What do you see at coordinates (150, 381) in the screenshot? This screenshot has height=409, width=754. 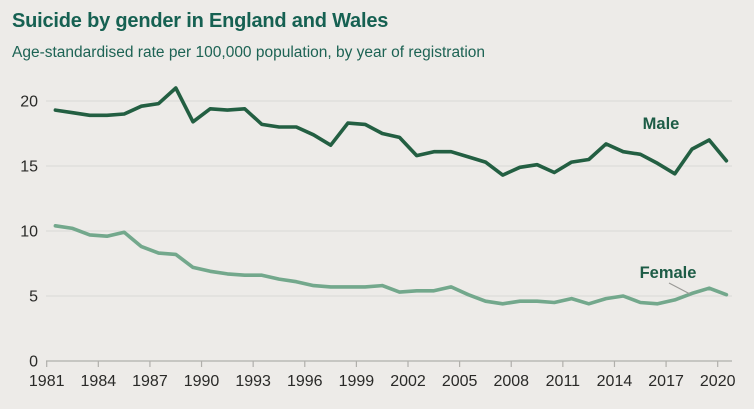 I see `x-tick-label: 1987` at bounding box center [150, 381].